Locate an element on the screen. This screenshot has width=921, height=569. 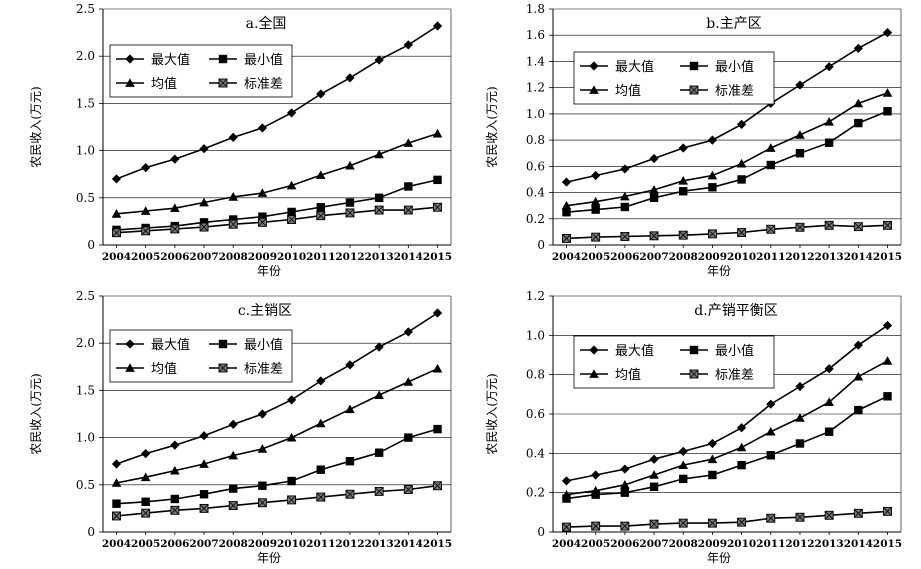
chart-c-legend-item: 标准差 is located at coordinates (246, 369).